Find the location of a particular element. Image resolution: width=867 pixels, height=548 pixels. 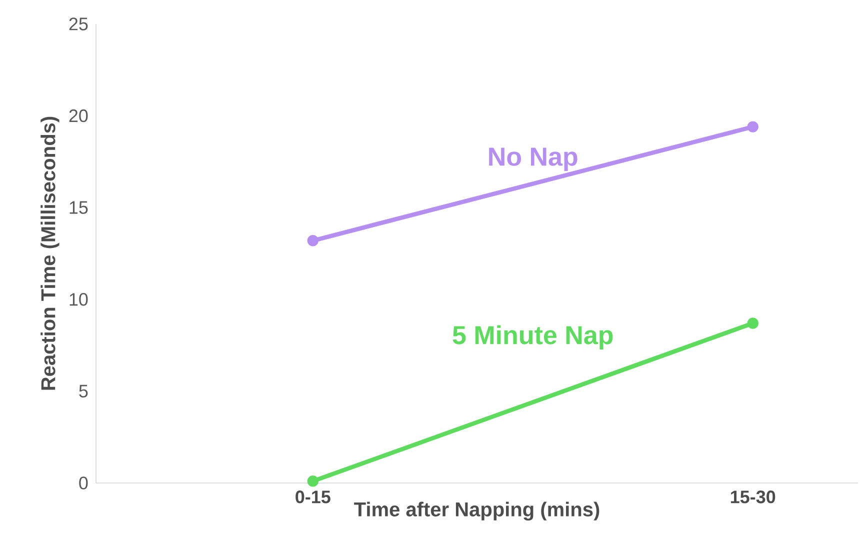

x-tick-label: 15-30 is located at coordinates (753, 497).